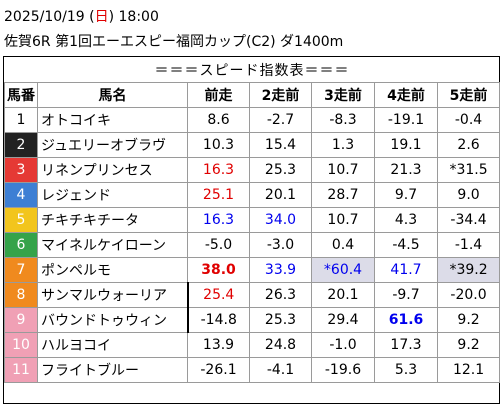 The image size is (504, 407). What do you see at coordinates (113, 320) in the screenshot?
I see `horse-name: バウンドトゥウィン` at bounding box center [113, 320].